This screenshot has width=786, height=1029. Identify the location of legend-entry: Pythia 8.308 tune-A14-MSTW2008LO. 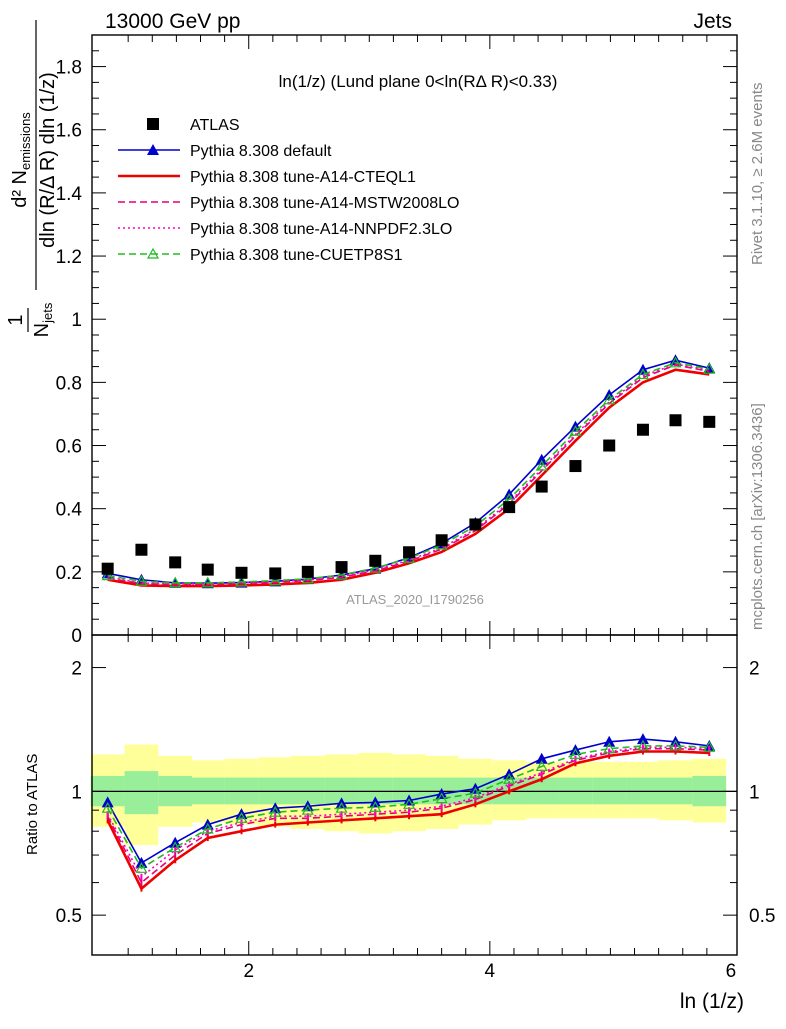
(288, 203).